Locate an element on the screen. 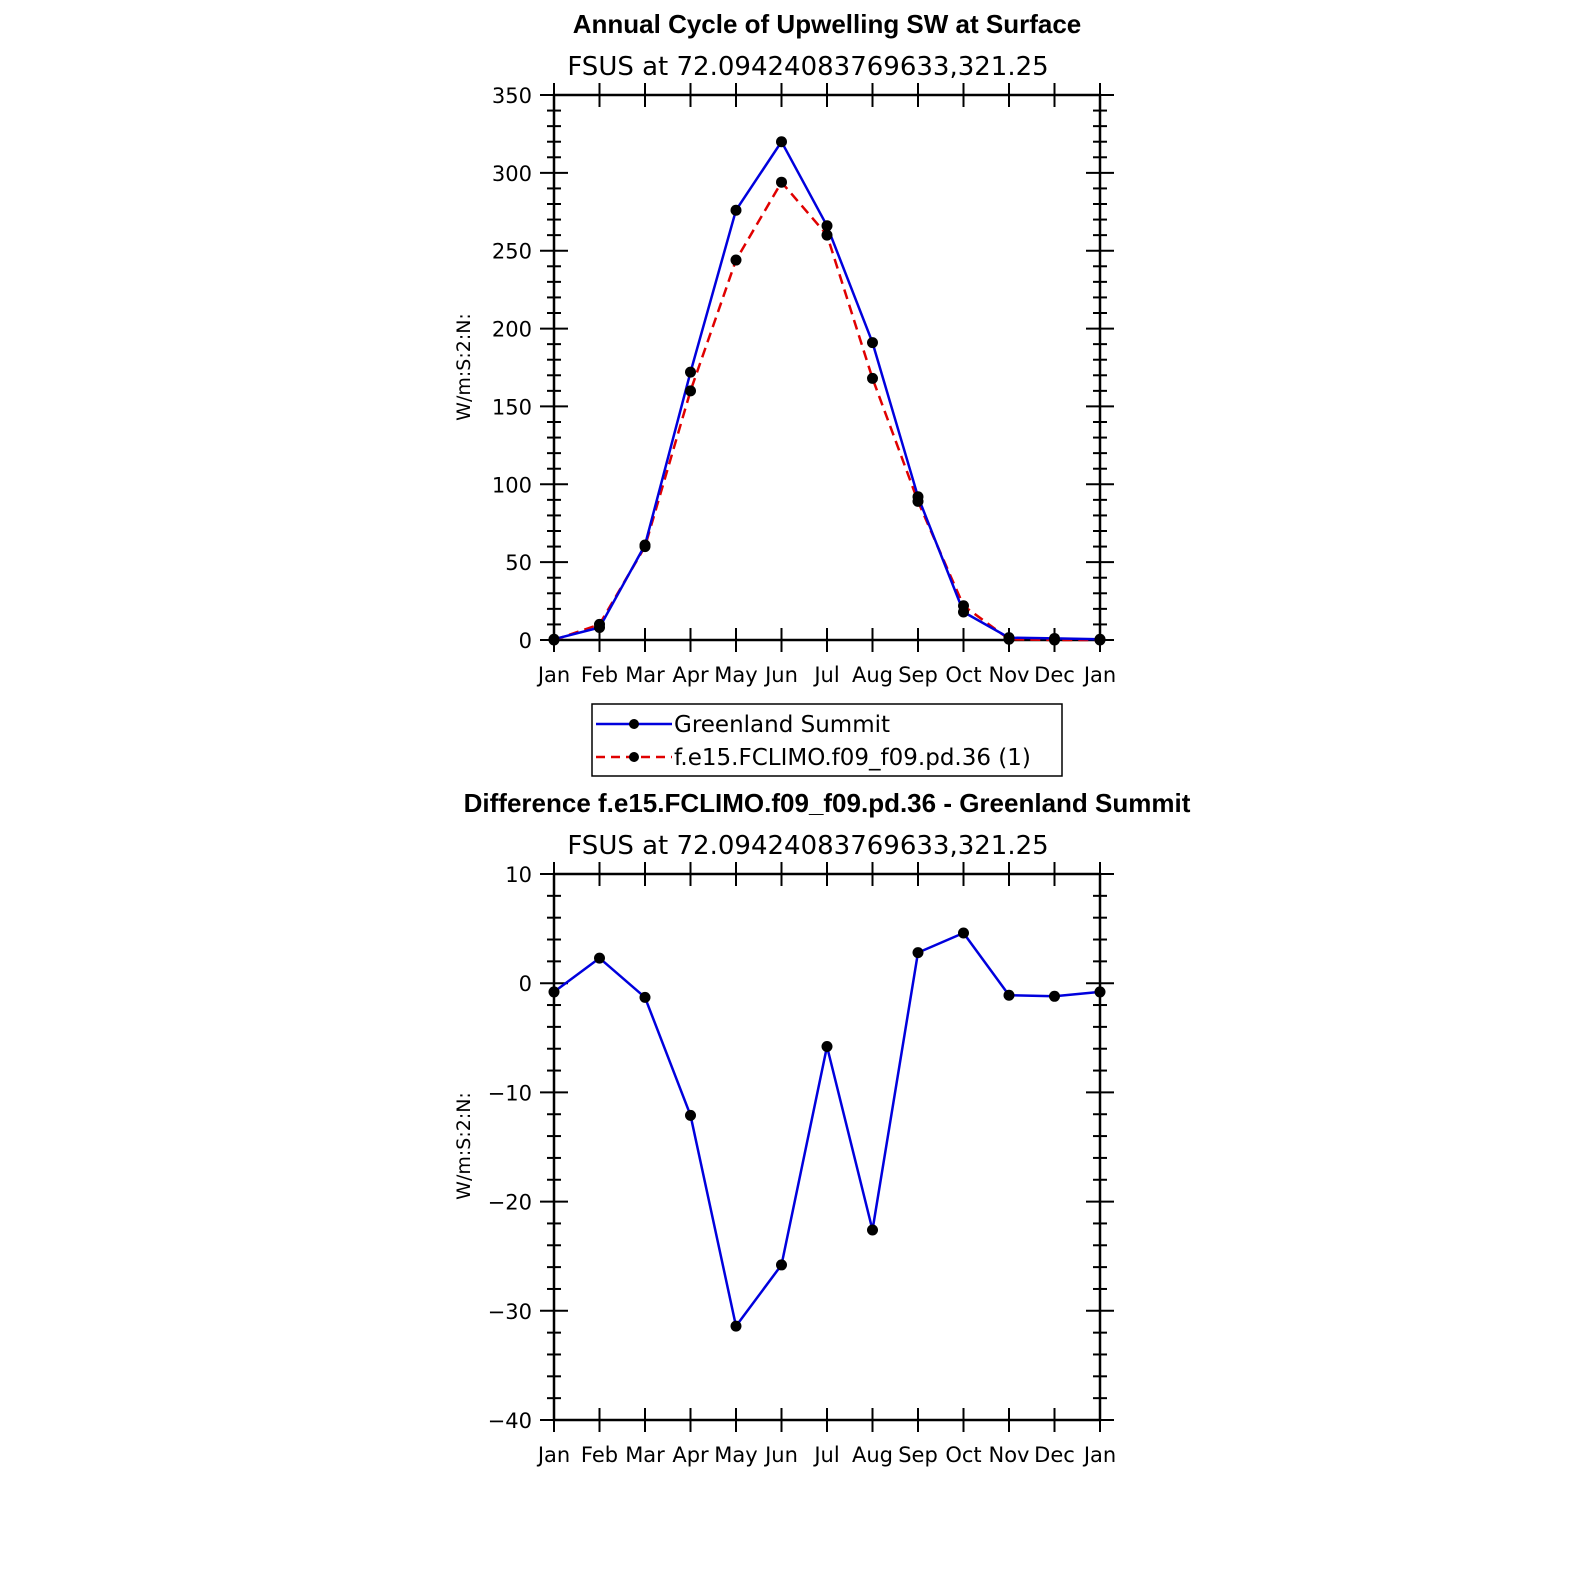 This screenshot has width=1574, height=1574. bottom-y-axis-title: W/m:S:2:N: is located at coordinates (464, 1146).